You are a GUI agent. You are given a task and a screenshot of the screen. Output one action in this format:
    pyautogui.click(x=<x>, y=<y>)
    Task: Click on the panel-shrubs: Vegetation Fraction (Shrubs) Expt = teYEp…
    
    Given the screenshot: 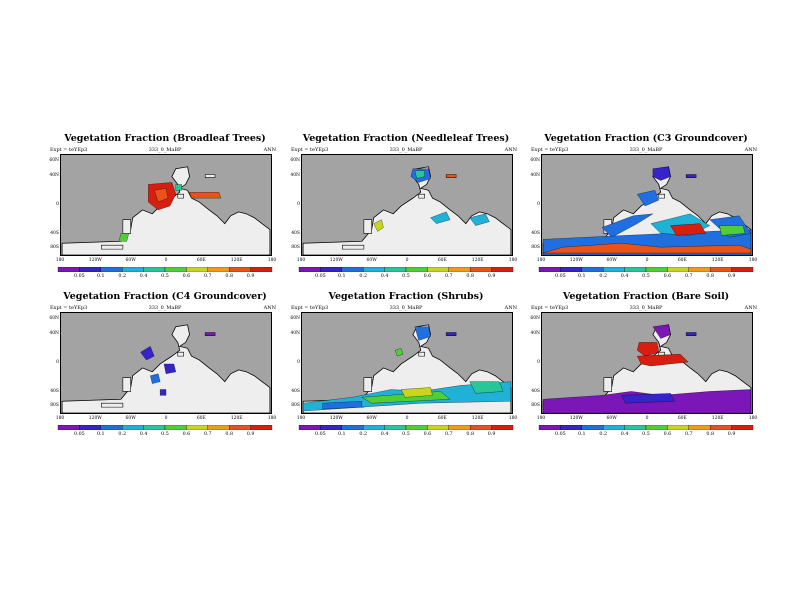 What is the action you would take?
    pyautogui.click(x=405, y=367)
    